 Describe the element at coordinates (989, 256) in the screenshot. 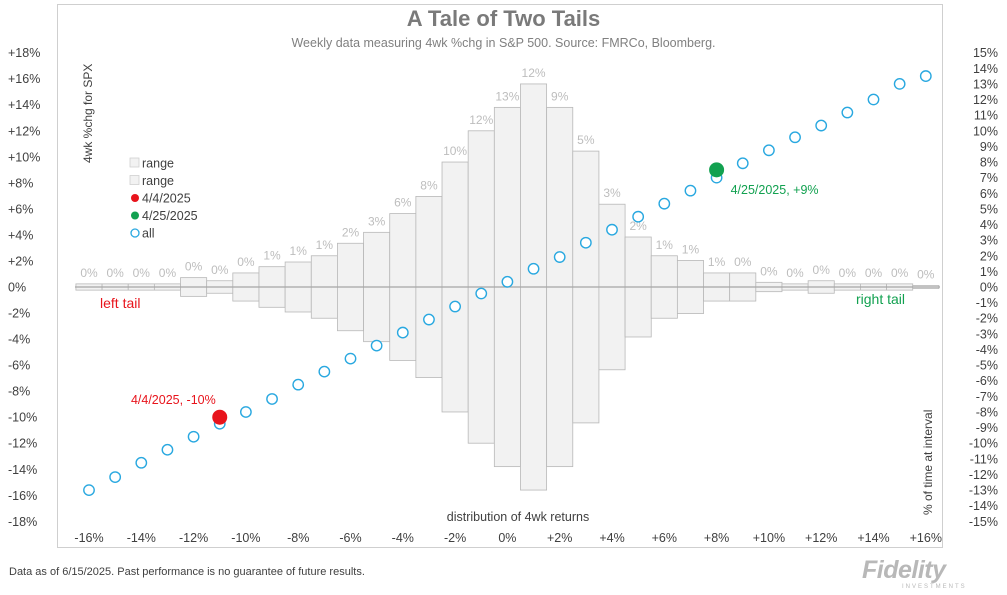

I see `y-right-tick-label: 2%` at that location.